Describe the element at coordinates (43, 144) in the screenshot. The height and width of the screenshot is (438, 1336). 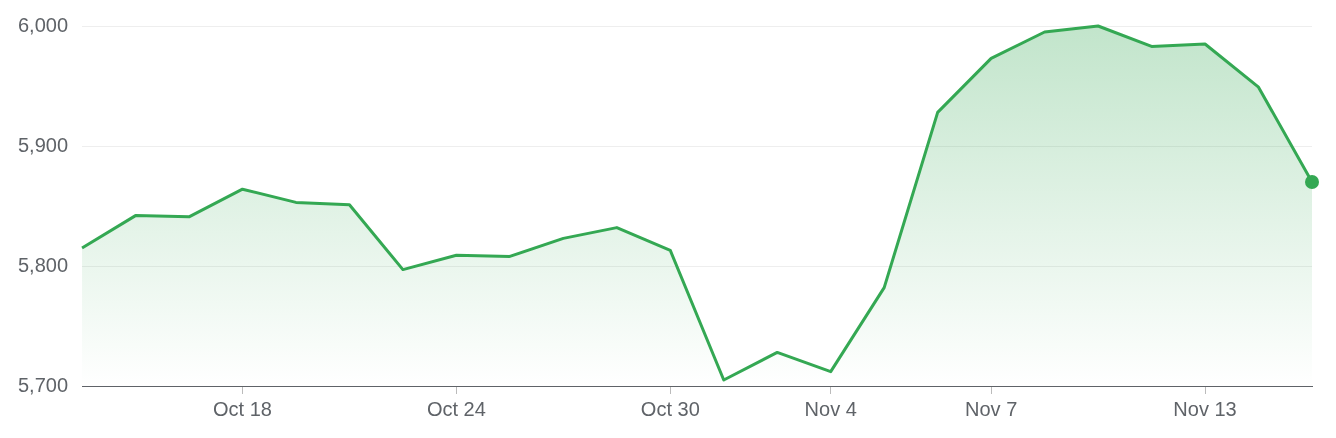
I see `y-tick-label: 5,900` at that location.